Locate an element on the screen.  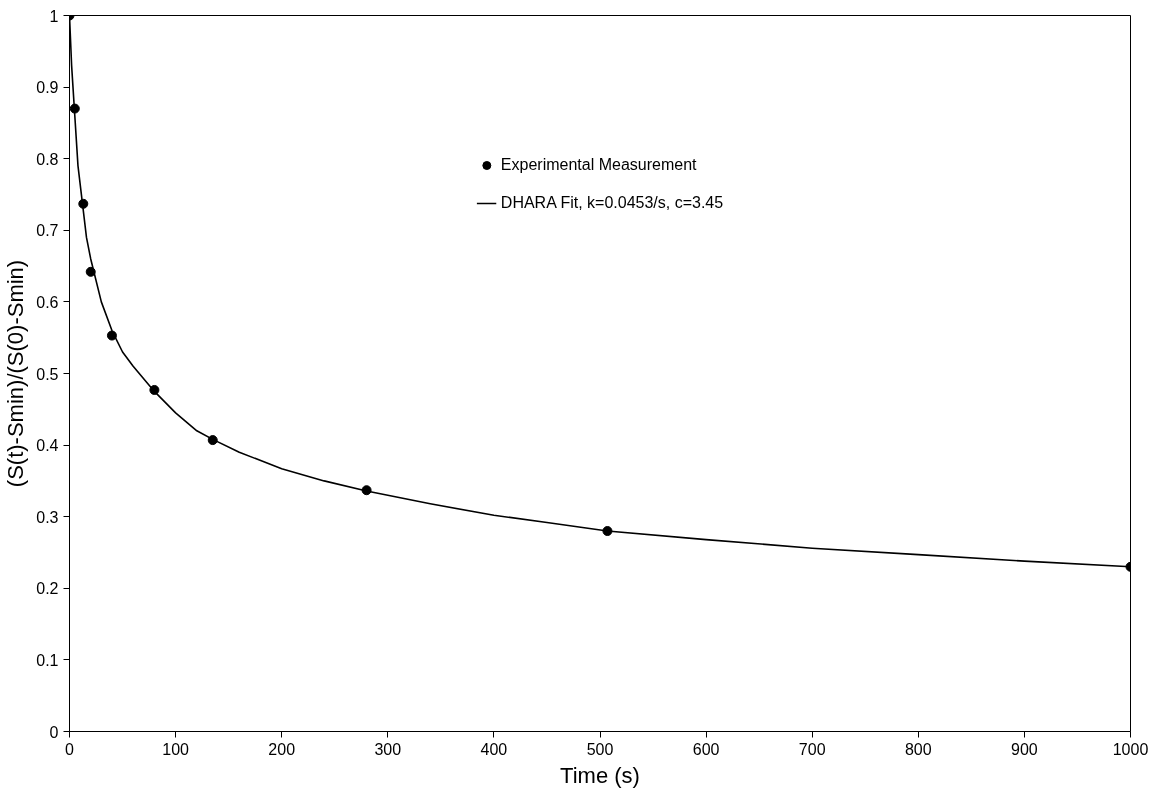
y-tick-label: 0.2 is located at coordinates (47, 589).